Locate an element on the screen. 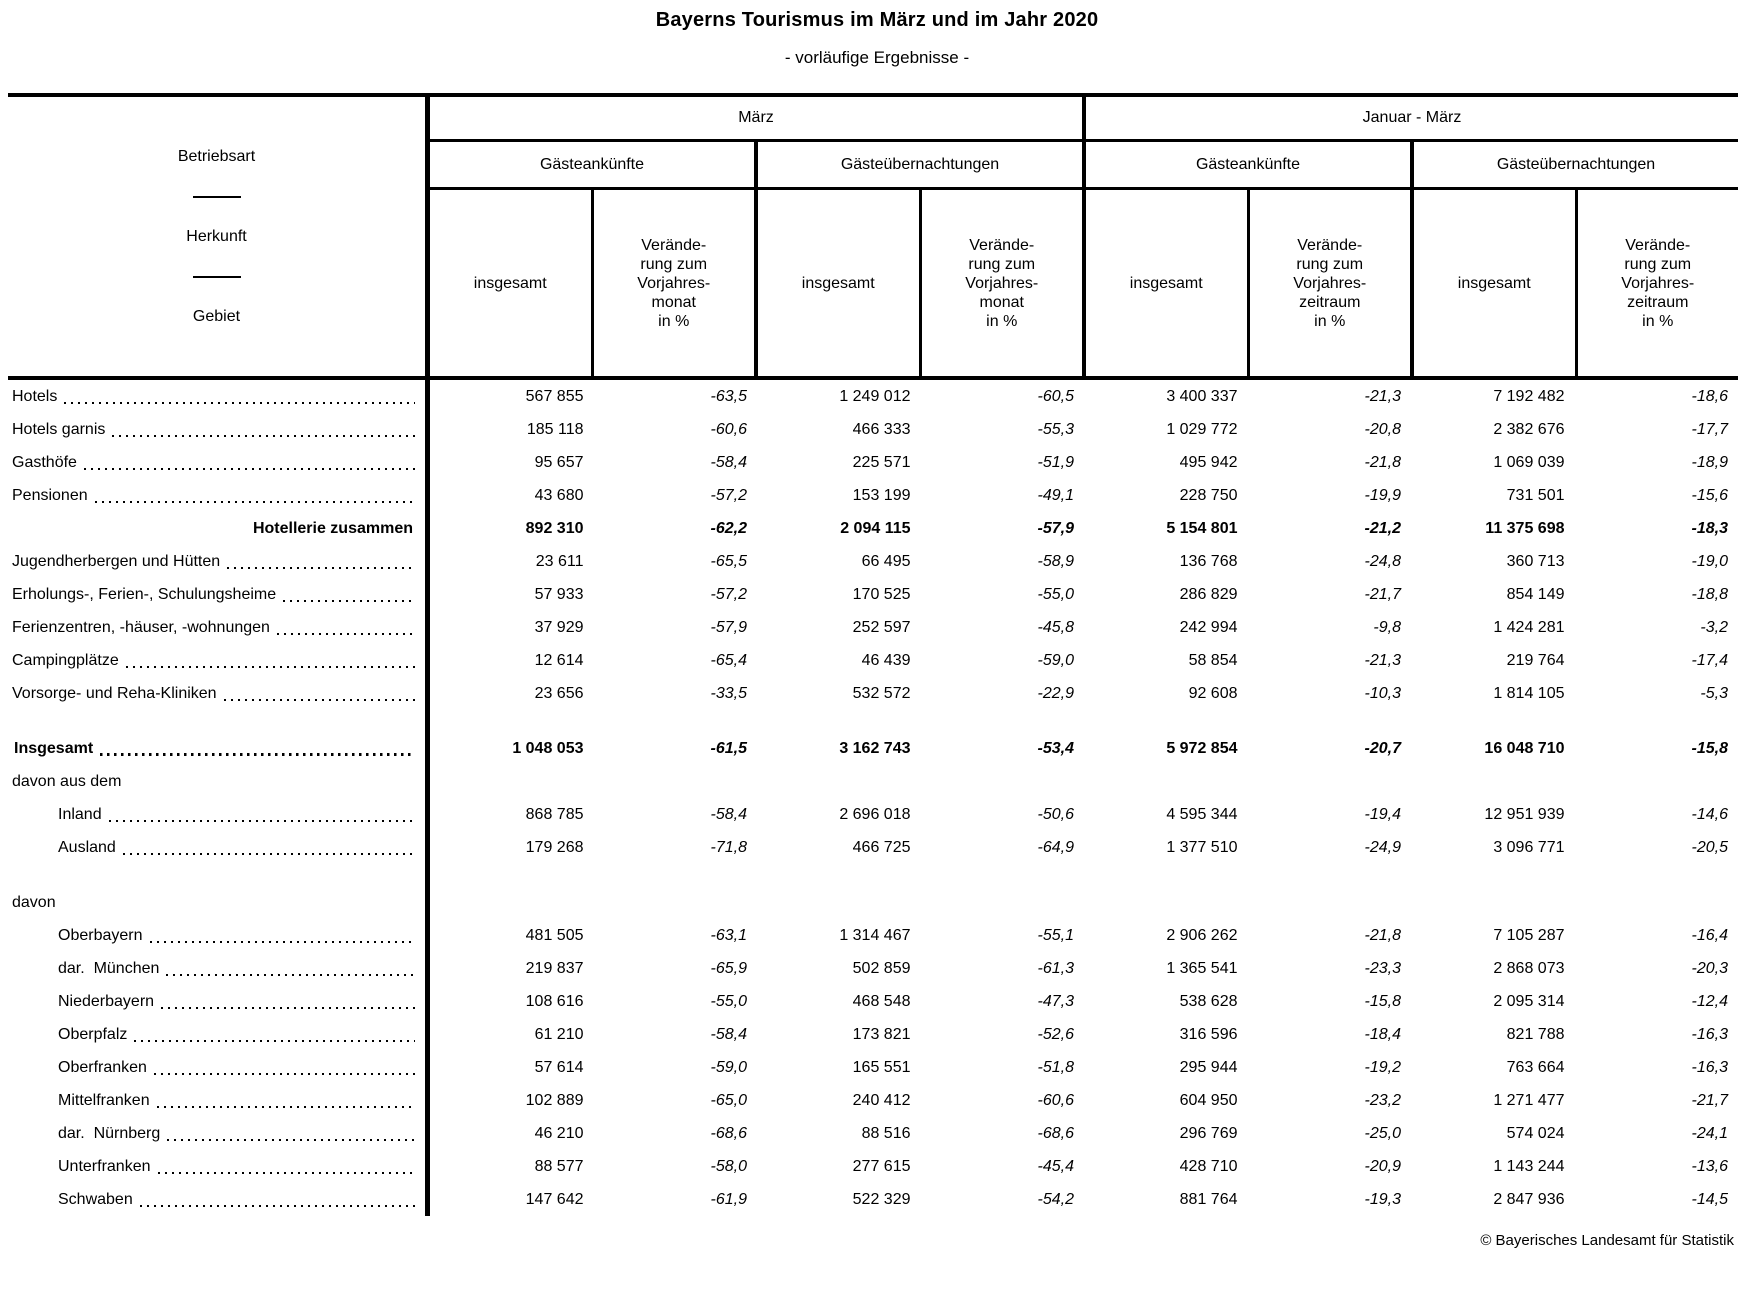  cell-change-percent: -63,1 is located at coordinates (728, 935).